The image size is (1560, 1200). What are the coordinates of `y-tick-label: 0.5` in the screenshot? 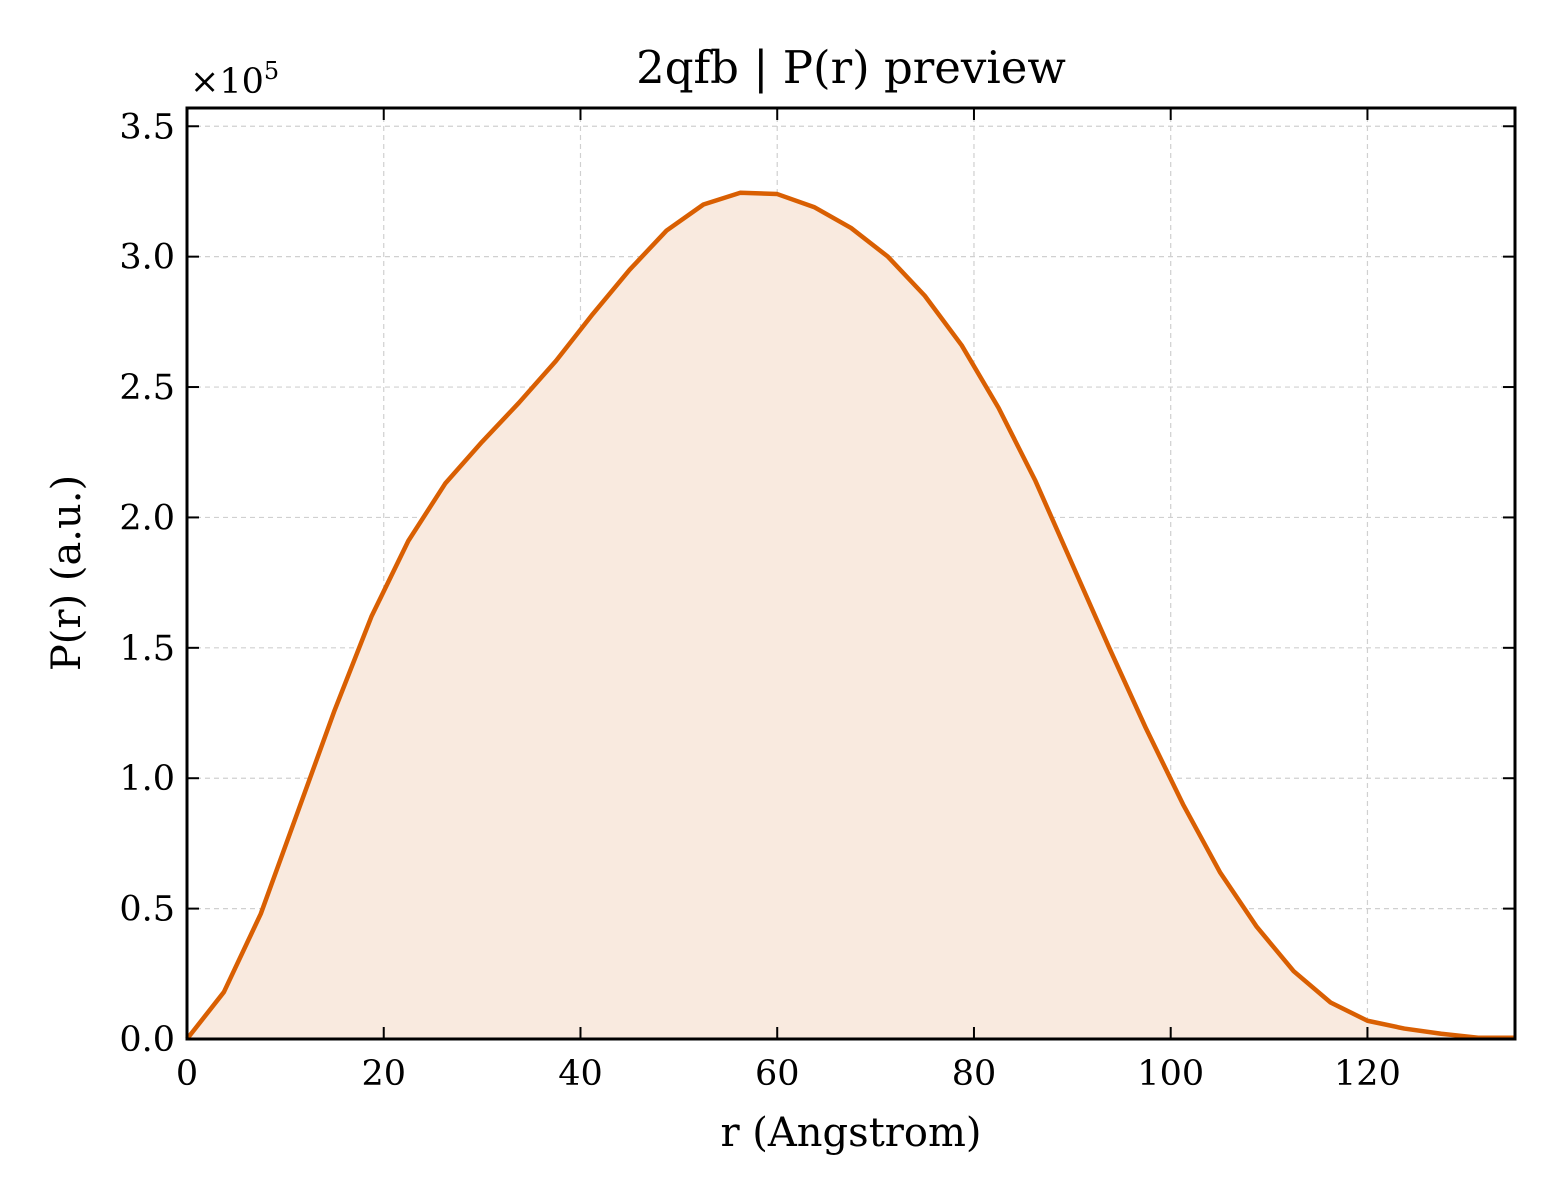 It's located at (147, 910).